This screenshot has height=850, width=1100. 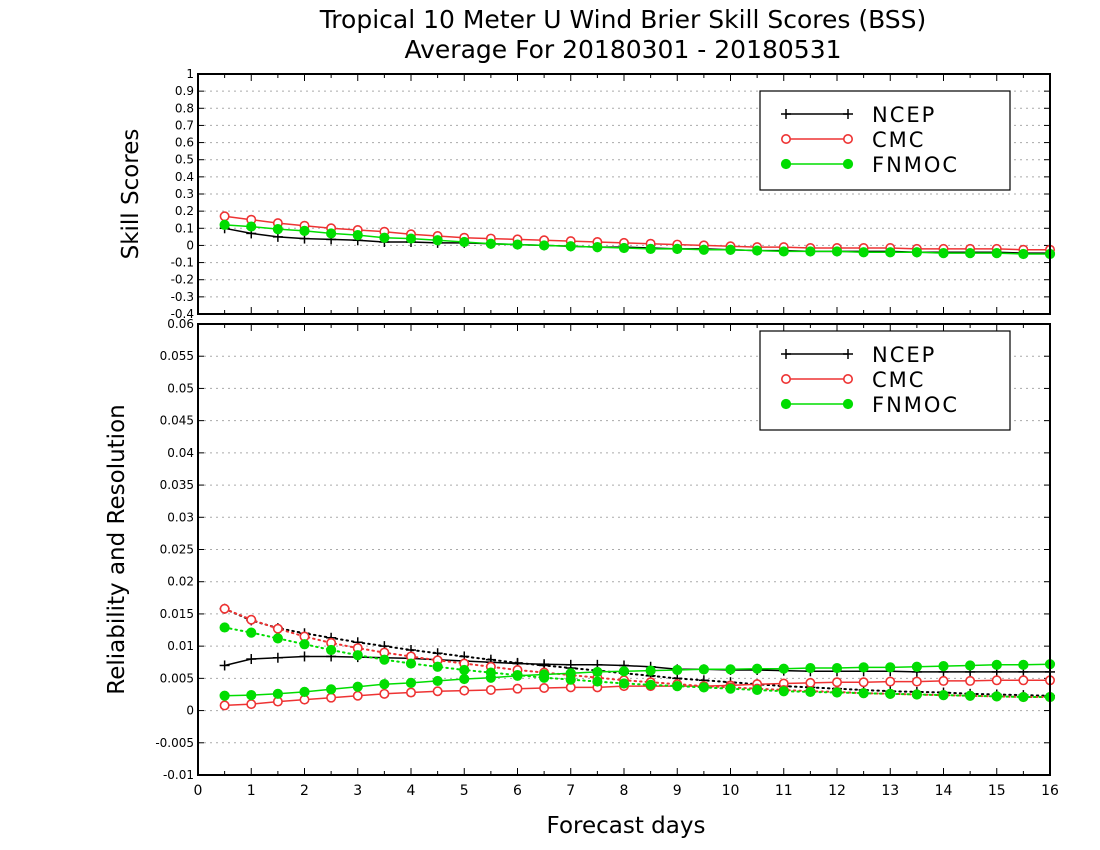 What do you see at coordinates (182, 314) in the screenshot?
I see `y-tick-label: -0.4` at bounding box center [182, 314].